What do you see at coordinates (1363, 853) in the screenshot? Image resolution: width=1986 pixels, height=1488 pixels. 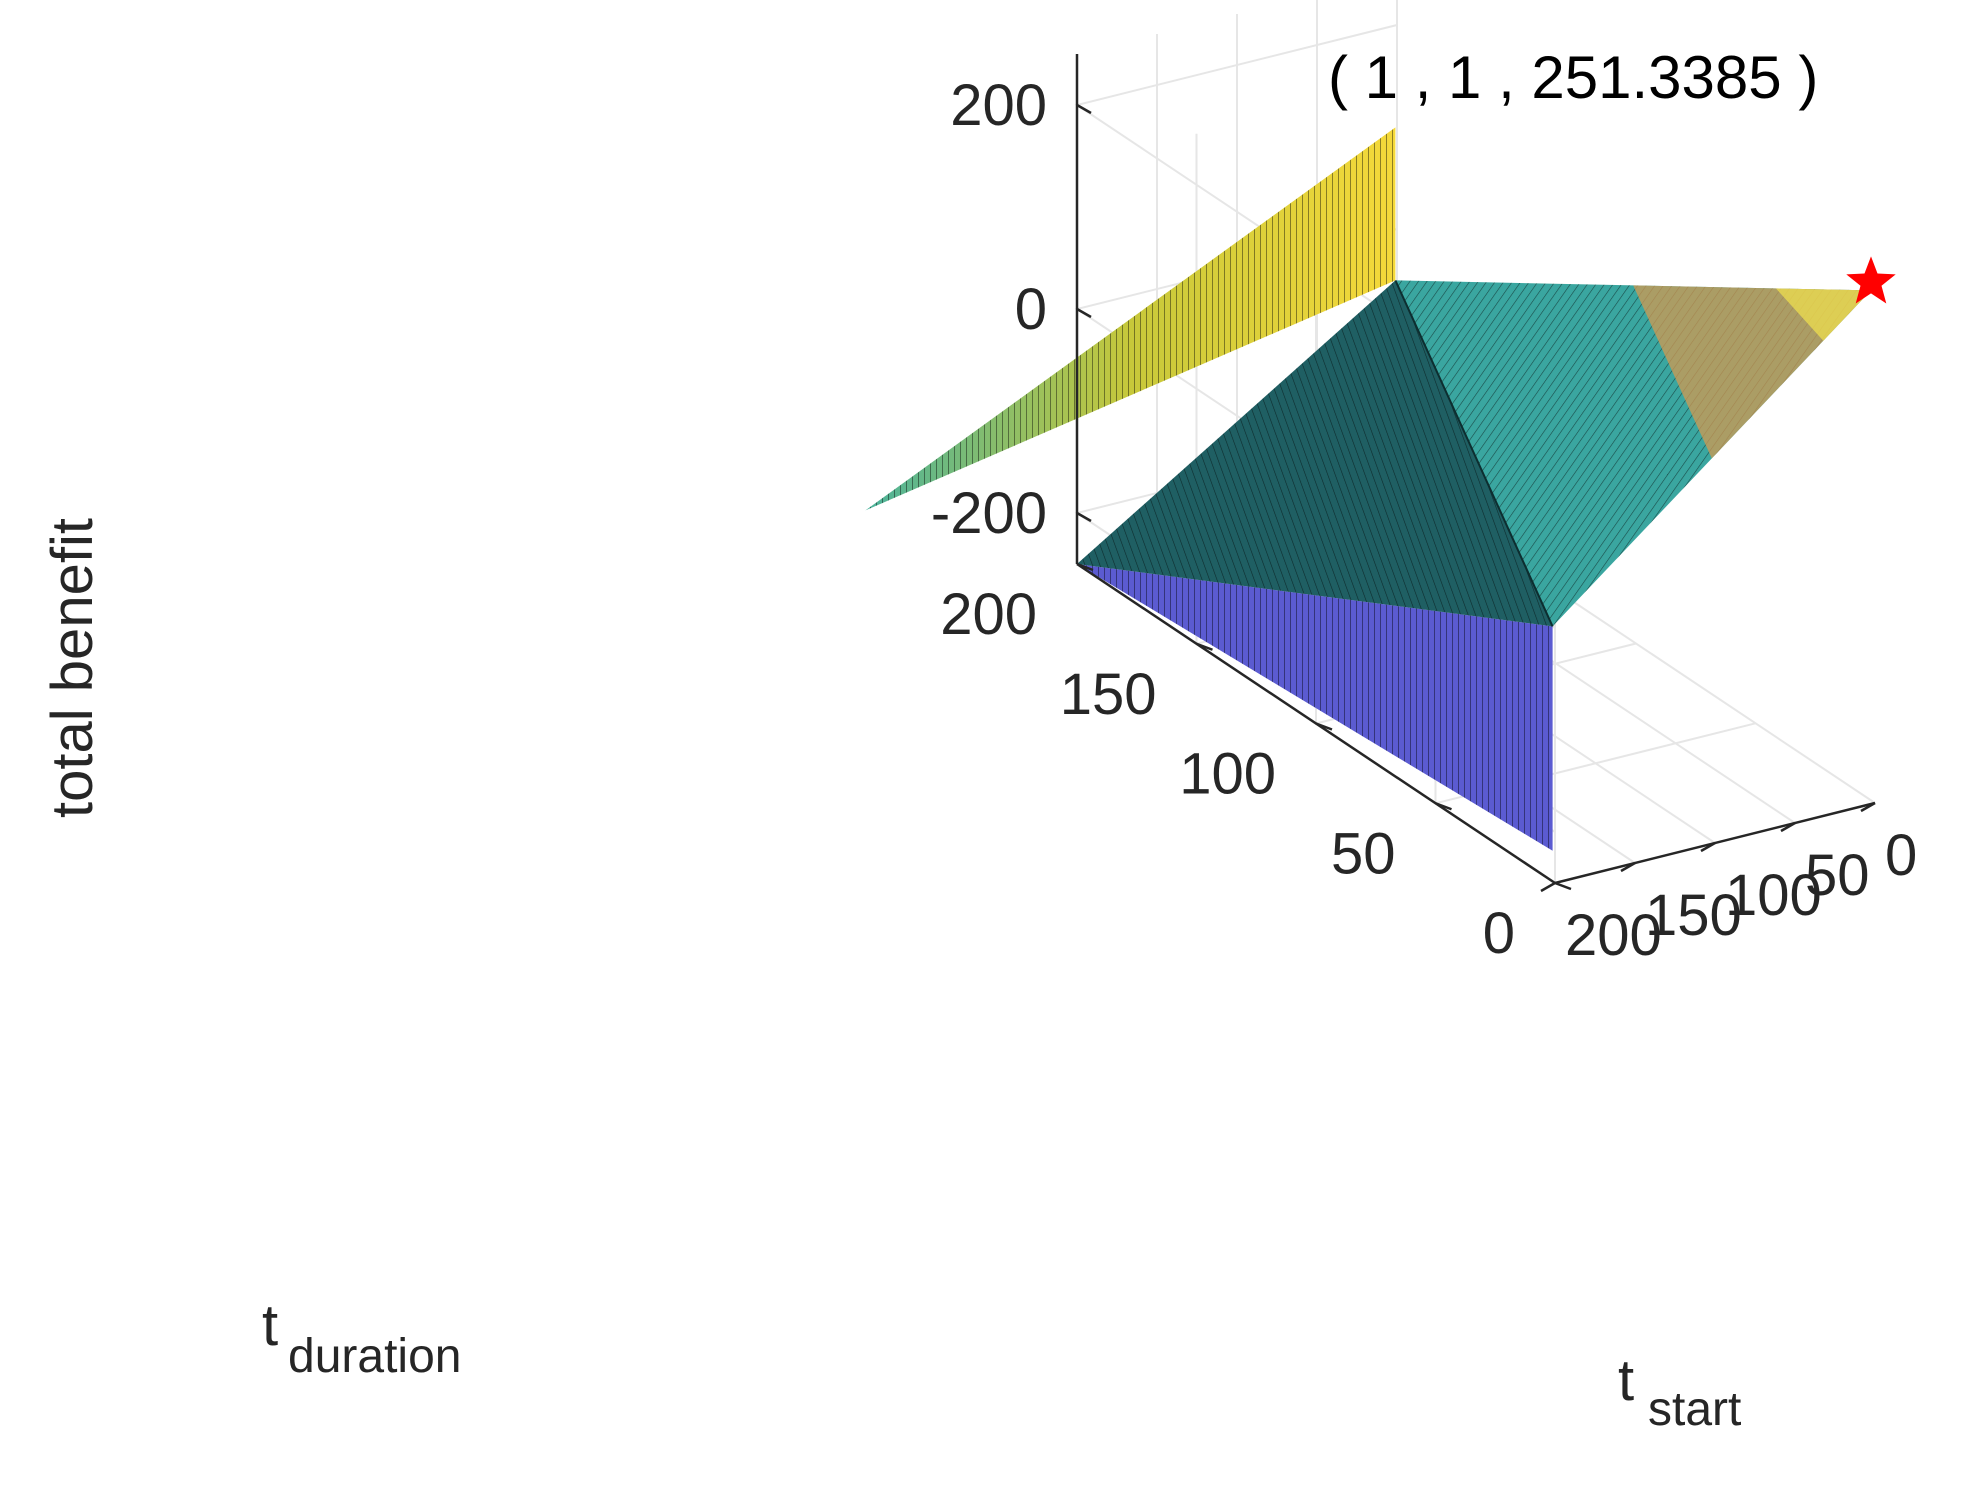 I see `y-tick-label: 50` at bounding box center [1363, 853].